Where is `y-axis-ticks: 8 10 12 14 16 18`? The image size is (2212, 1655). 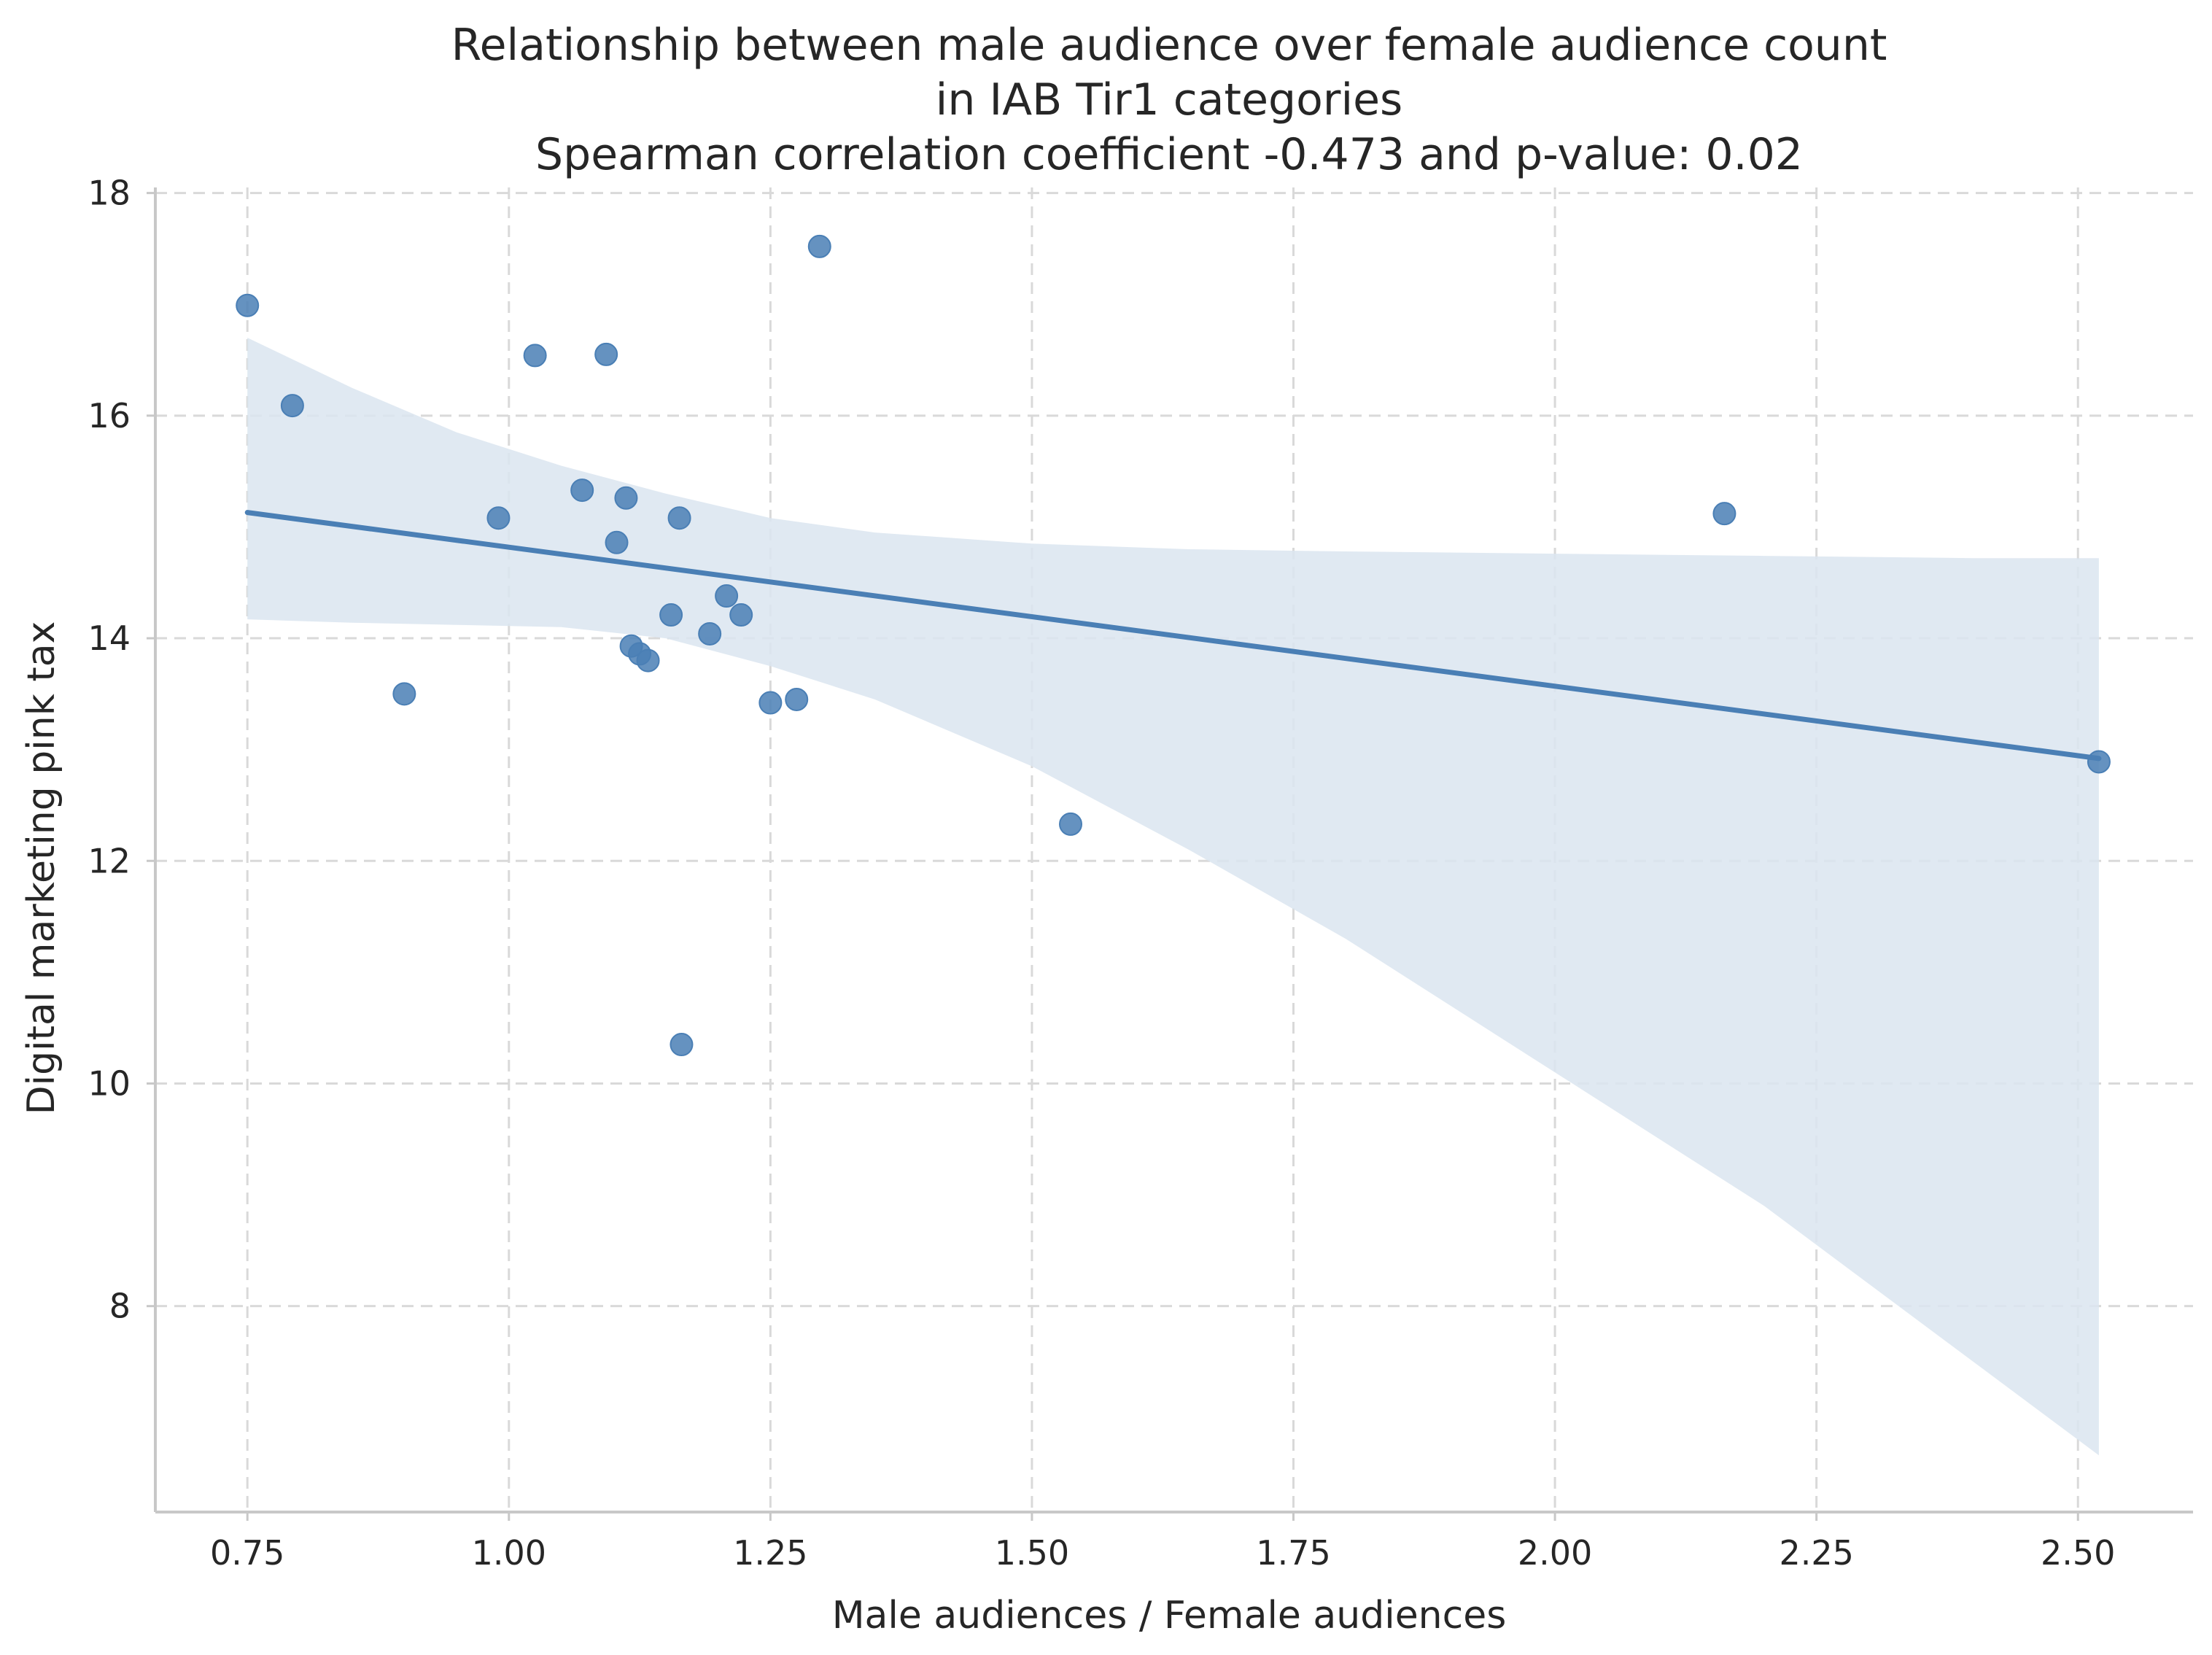
y-axis-ticks: 8 10 12 14 16 18 is located at coordinates (122, 750).